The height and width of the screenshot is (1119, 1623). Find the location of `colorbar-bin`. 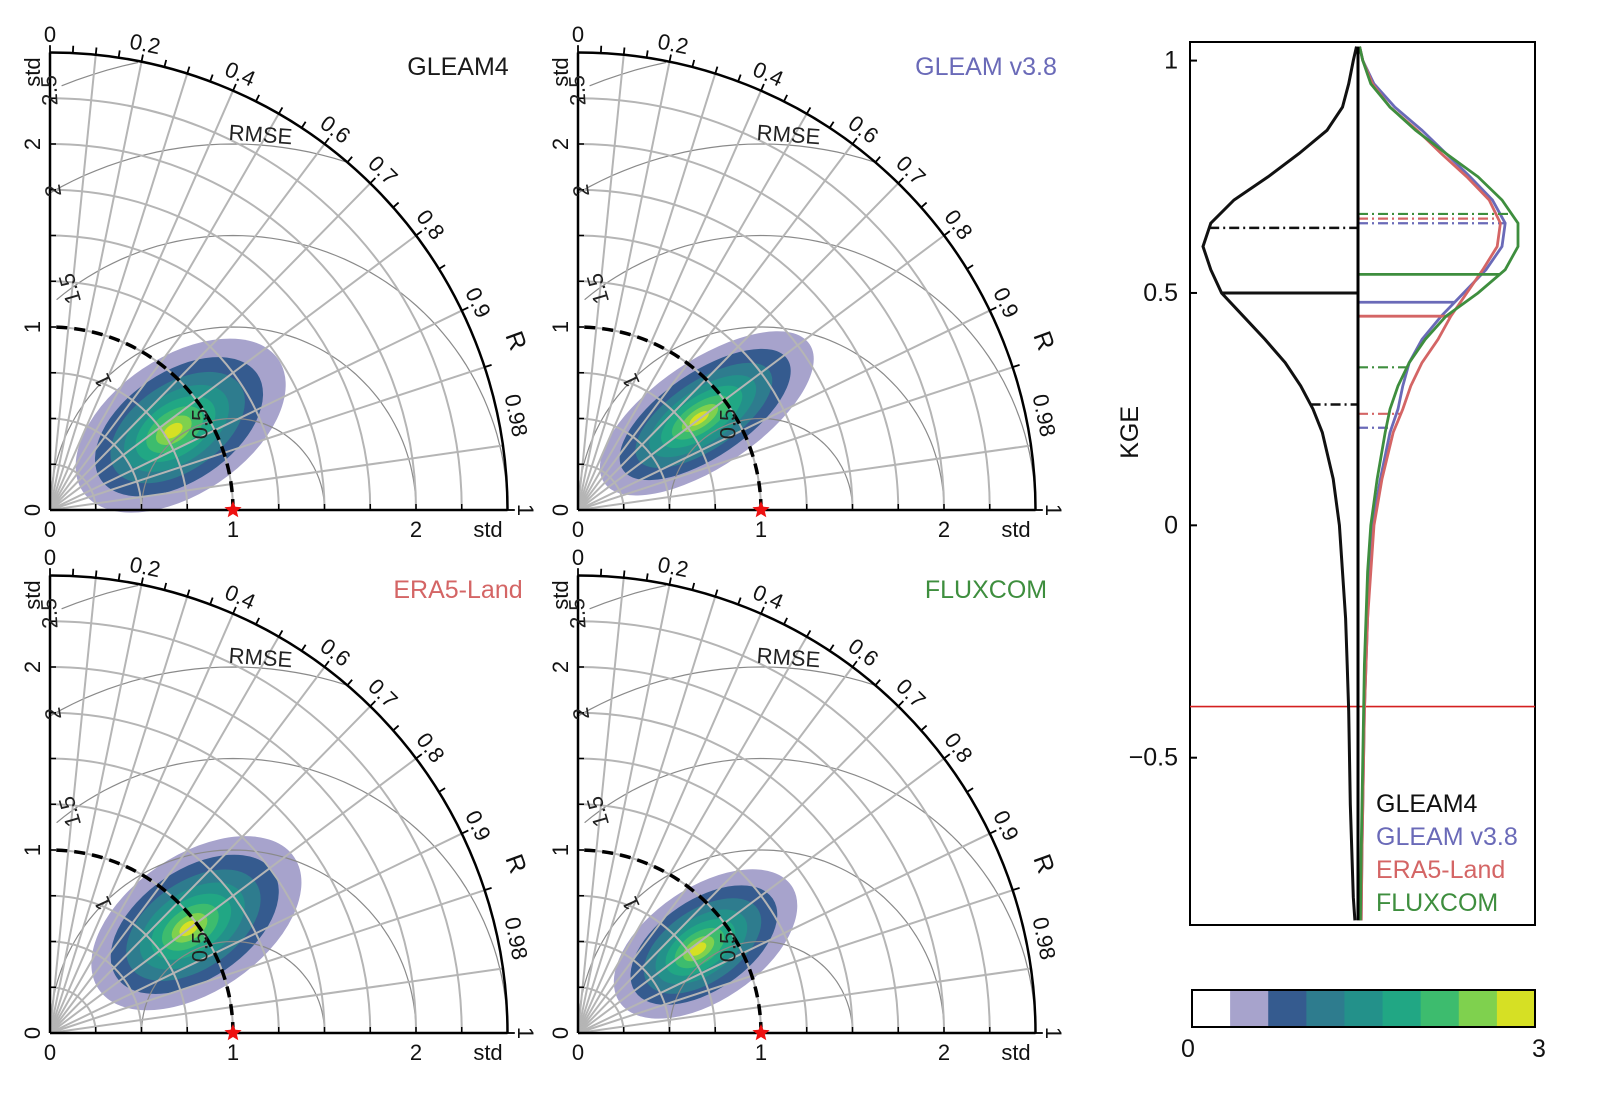

colorbar-bin is located at coordinates (1478, 1008).